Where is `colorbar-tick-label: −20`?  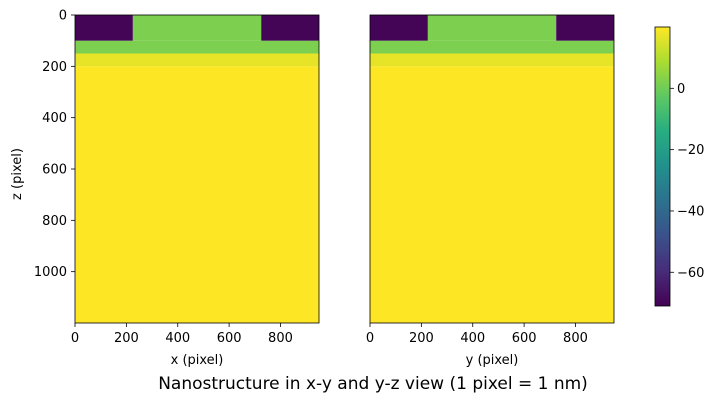
colorbar-tick-label: −20 is located at coordinates (690, 150).